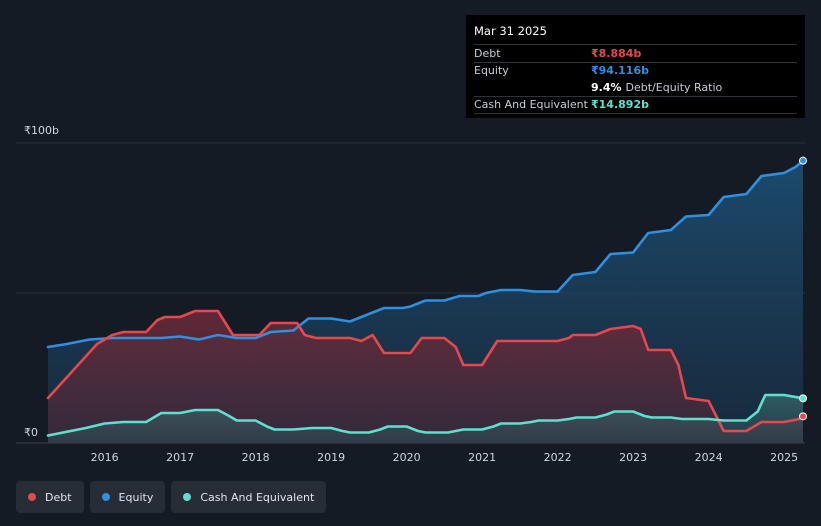 This screenshot has width=821, height=526. I want to click on tooltip-ratio-label: Debt/Equity Ratio, so click(674, 87).